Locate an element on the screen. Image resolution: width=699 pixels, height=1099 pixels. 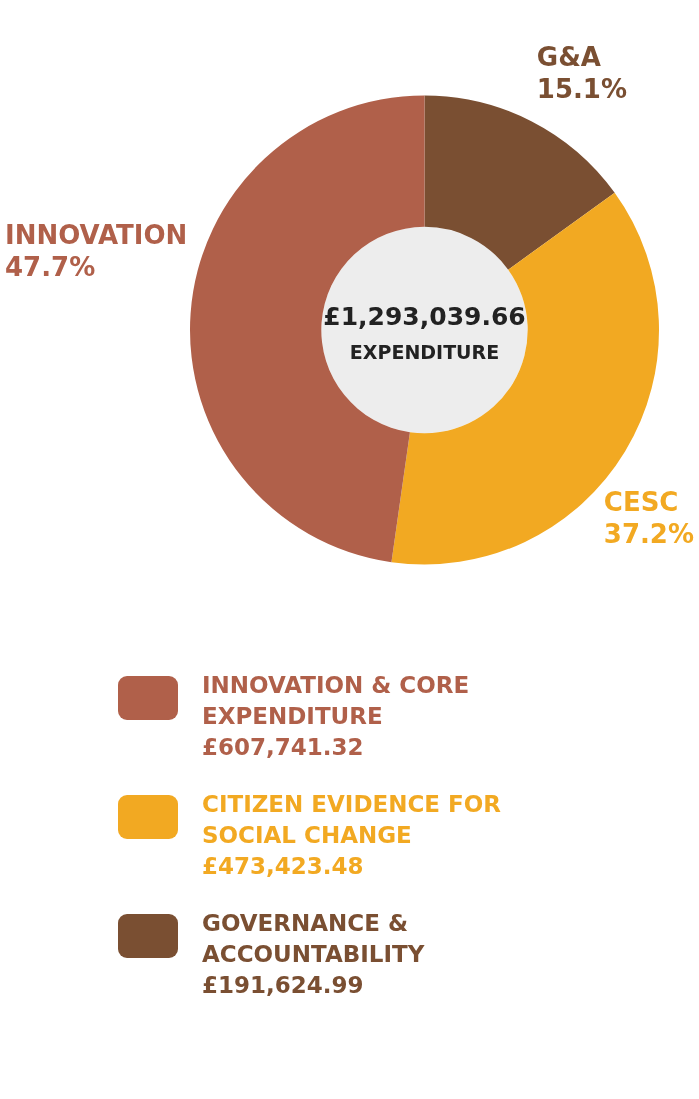
legend-label: INNOVATION & CORE EXPENDITURE is located at coordinates (336, 701).